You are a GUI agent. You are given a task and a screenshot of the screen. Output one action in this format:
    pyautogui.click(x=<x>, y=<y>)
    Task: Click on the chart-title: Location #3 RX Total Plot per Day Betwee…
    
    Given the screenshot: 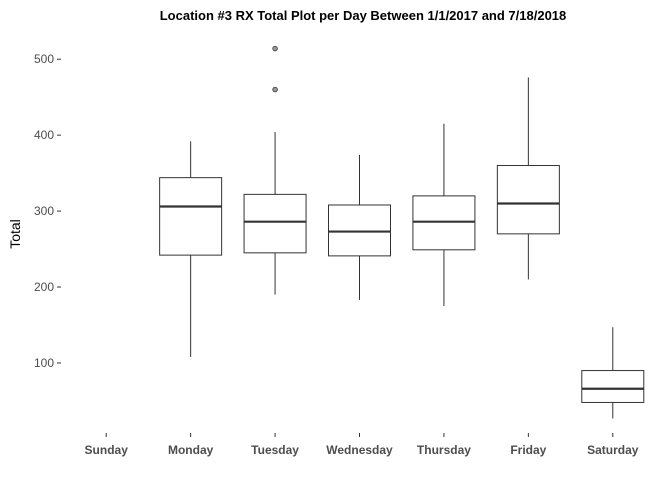 What is the action you would take?
    pyautogui.click(x=363, y=15)
    